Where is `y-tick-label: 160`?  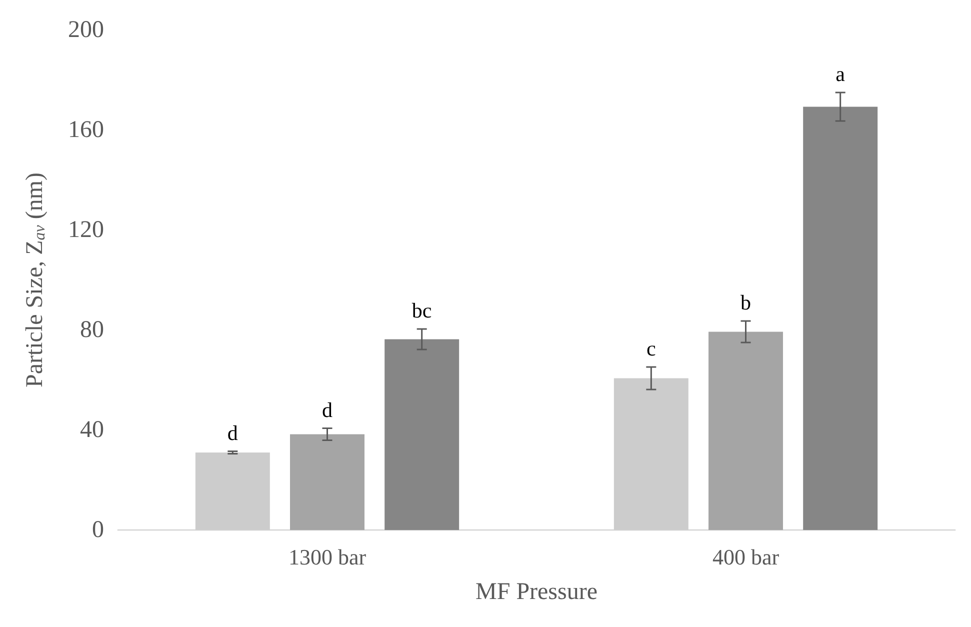 y-tick-label: 160 is located at coordinates (86, 130).